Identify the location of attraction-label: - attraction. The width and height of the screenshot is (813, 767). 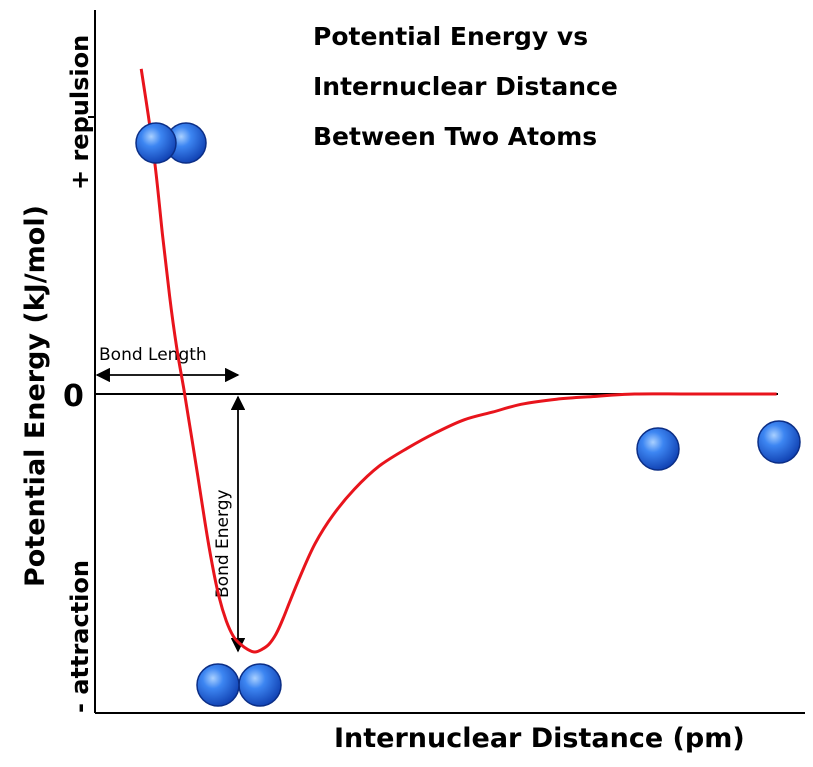
(80, 636).